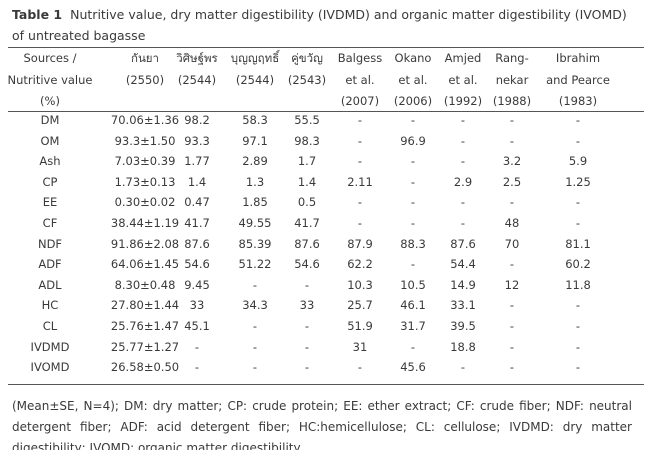  What do you see at coordinates (413, 284) in the screenshot?
I see `cell: 10.5` at bounding box center [413, 284].